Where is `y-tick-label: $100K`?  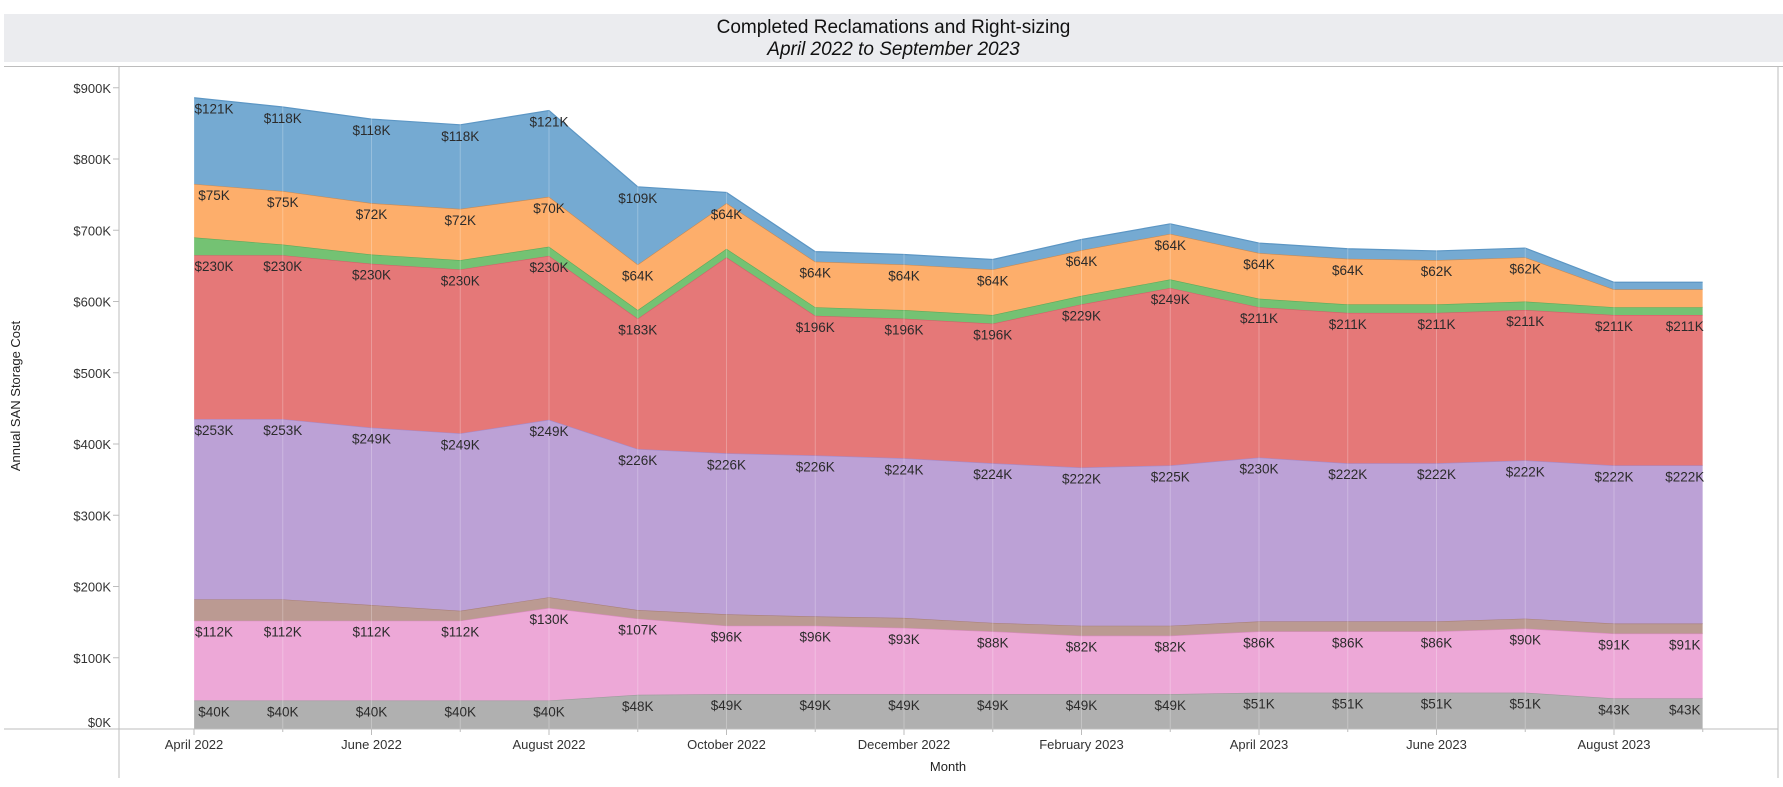
y-tick-label: $100K is located at coordinates (92, 658).